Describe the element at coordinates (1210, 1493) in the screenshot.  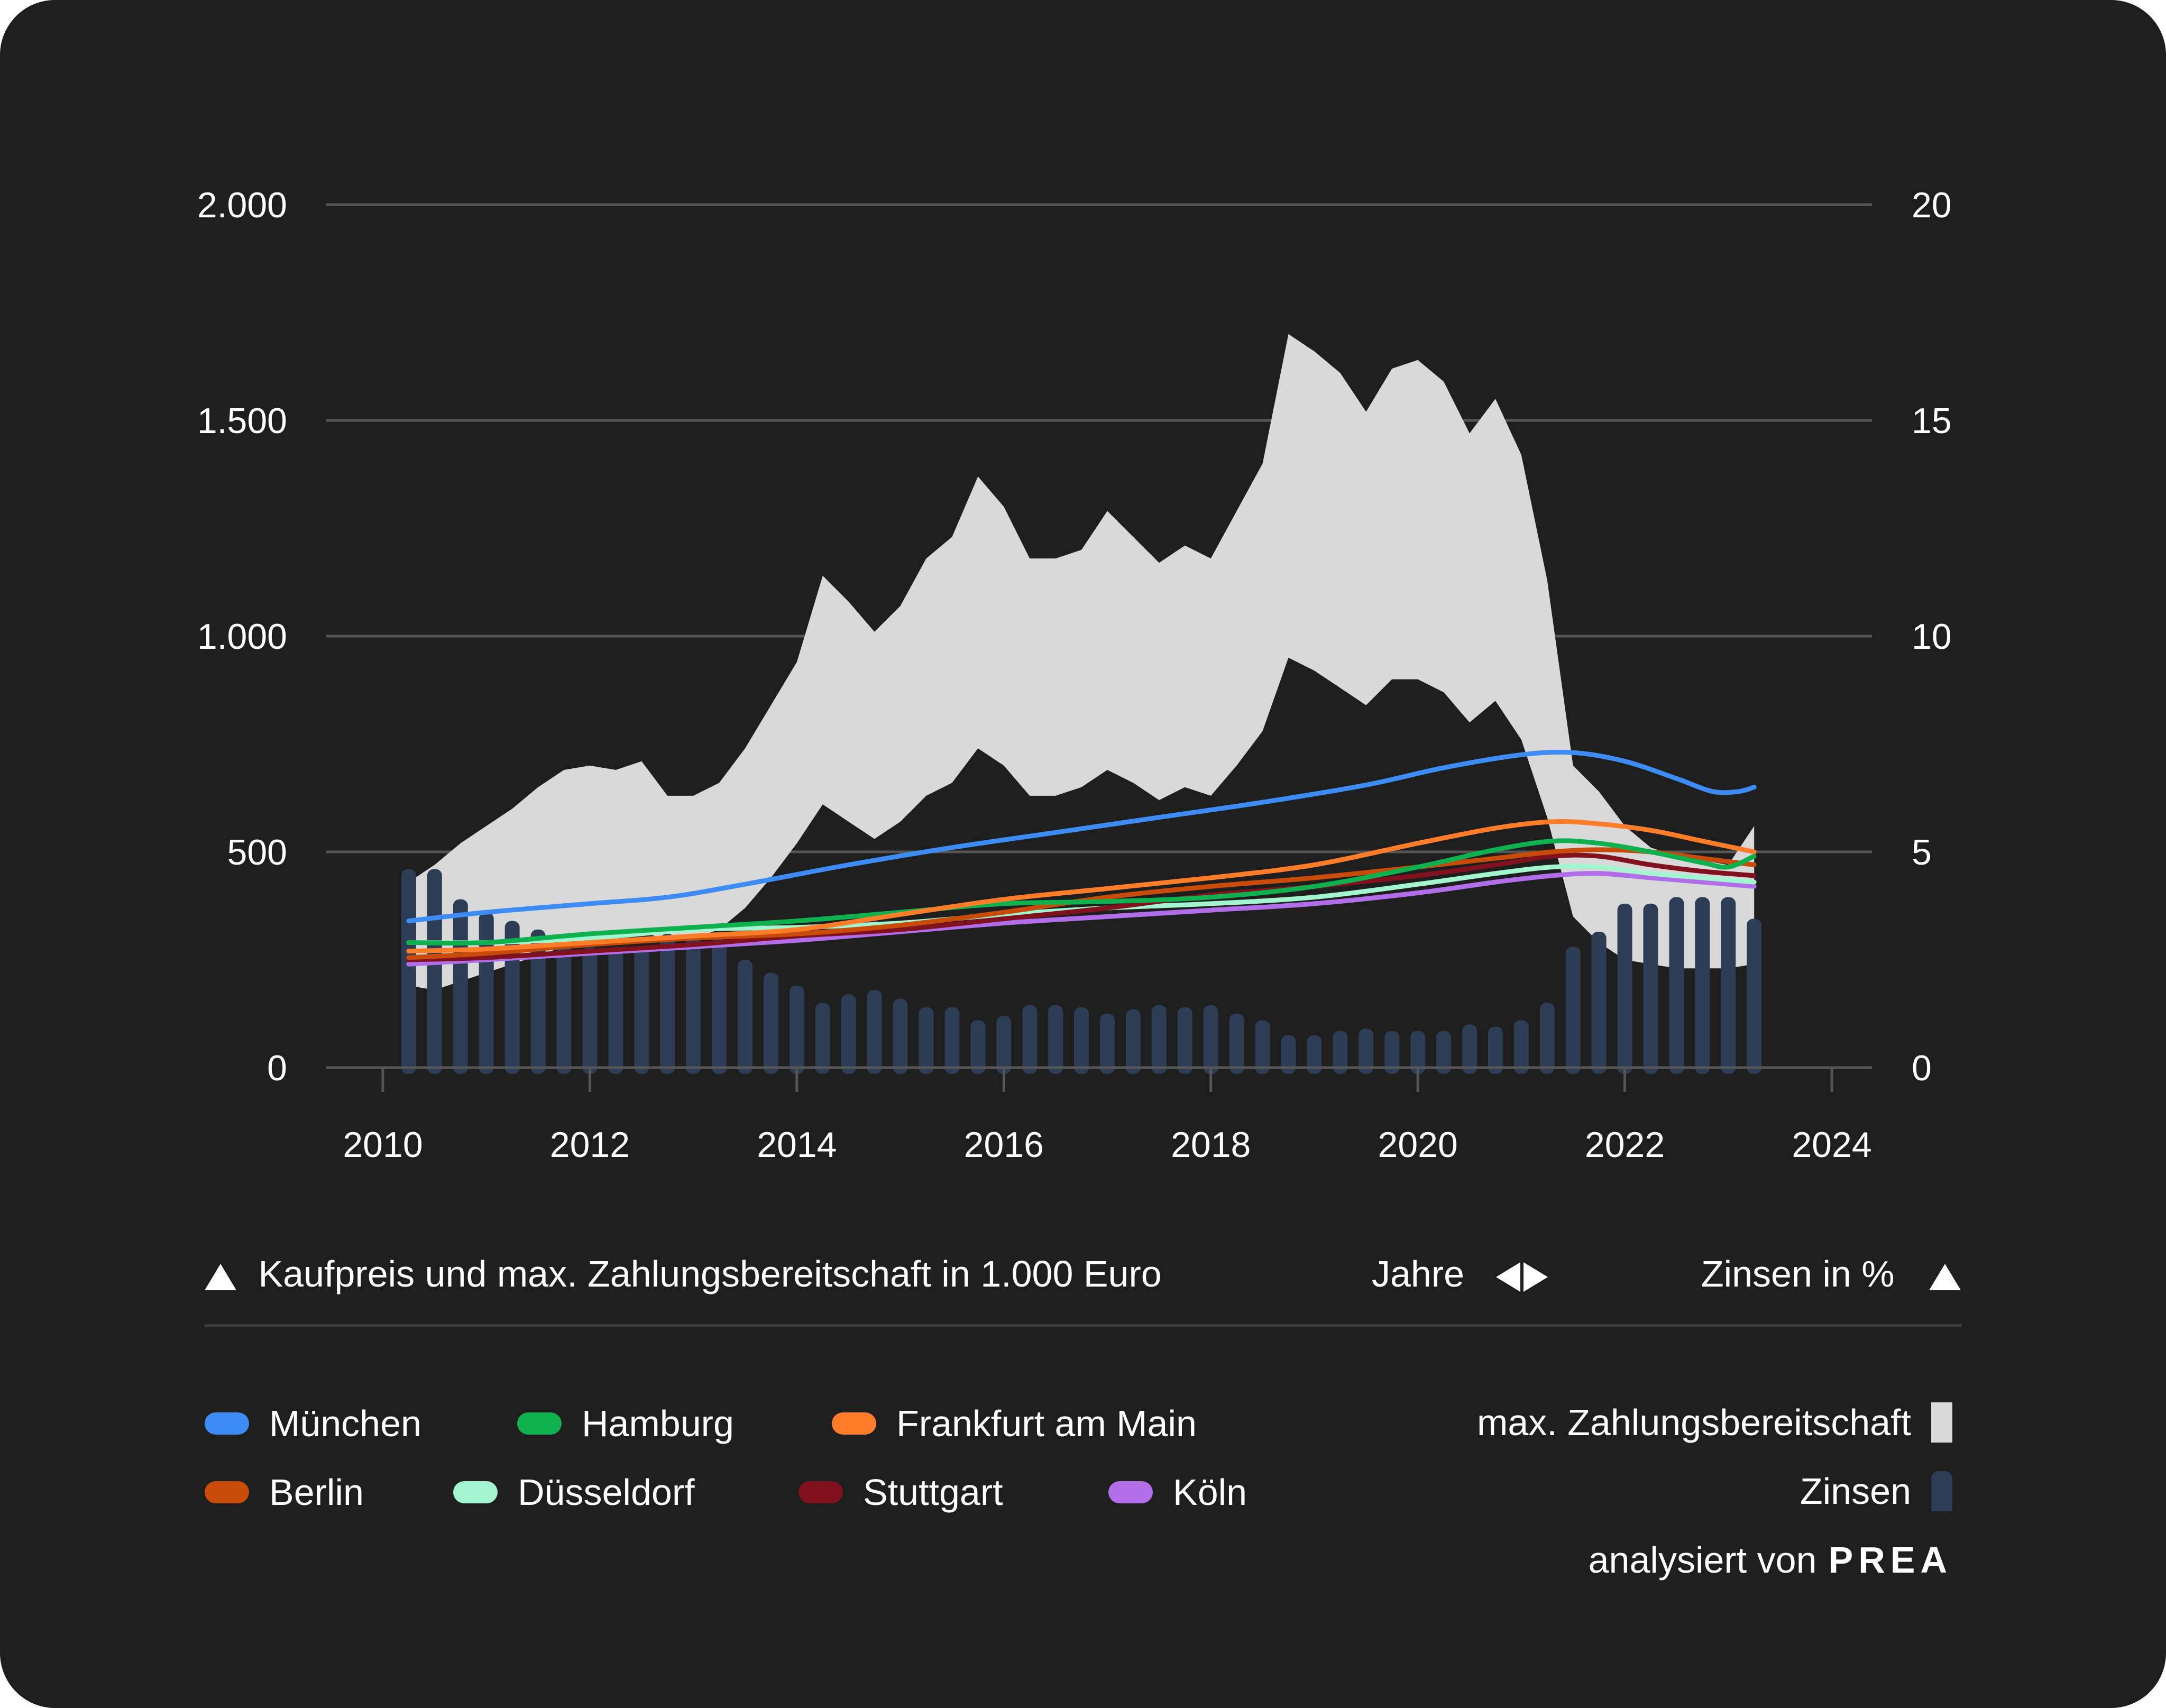
I see `legend-label: Köln` at that location.